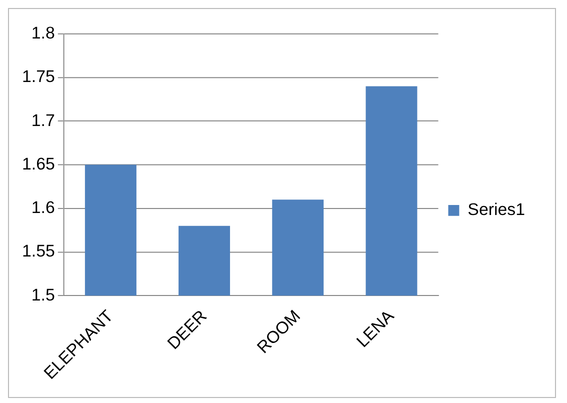 Image resolution: width=567 pixels, height=403 pixels. What do you see at coordinates (38, 76) in the screenshot?
I see `y-tick-label: 1.75` at bounding box center [38, 76].